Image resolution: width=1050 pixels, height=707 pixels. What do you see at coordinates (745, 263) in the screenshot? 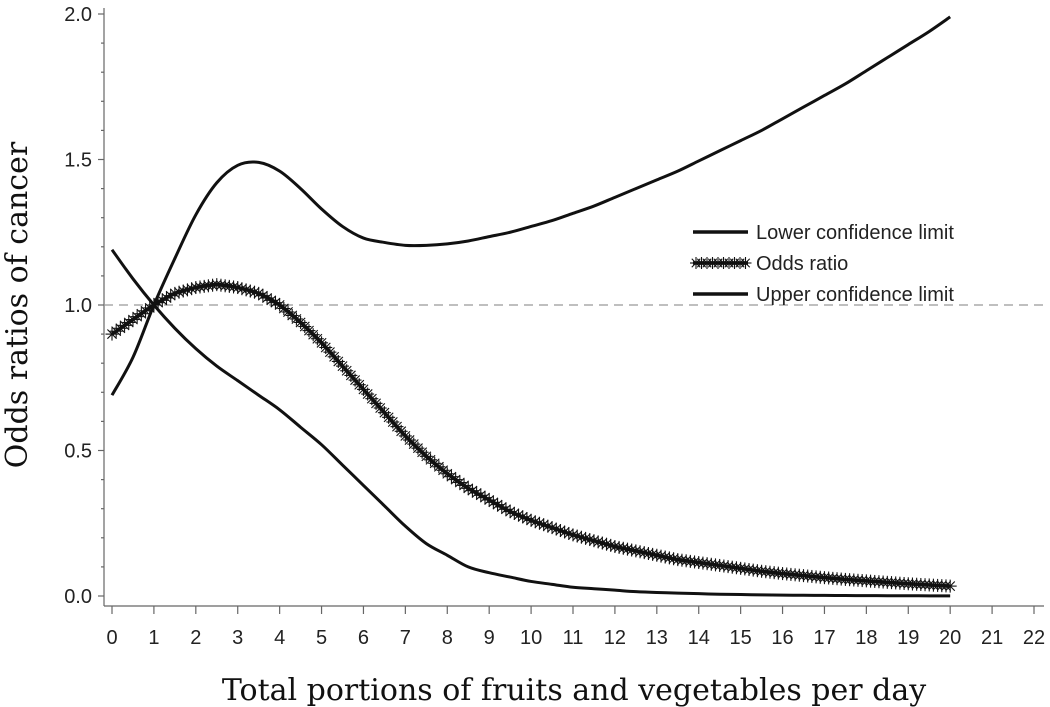
I see `legend-star` at bounding box center [745, 263].